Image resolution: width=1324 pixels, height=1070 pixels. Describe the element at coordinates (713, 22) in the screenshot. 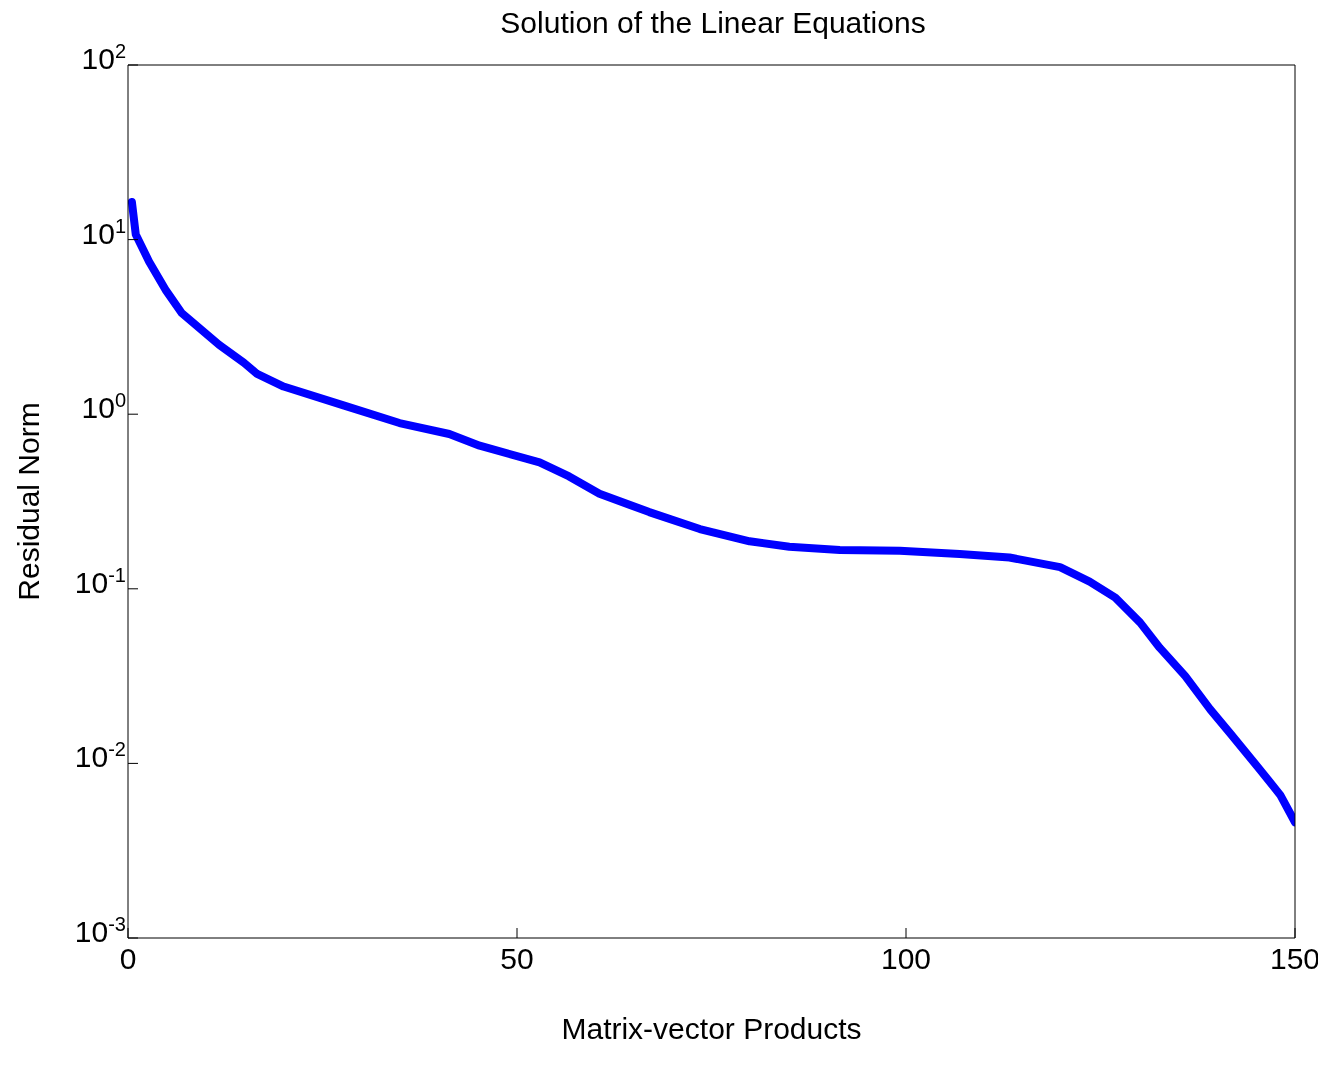

I see `chart-title: Solution of the Linear Equations` at that location.